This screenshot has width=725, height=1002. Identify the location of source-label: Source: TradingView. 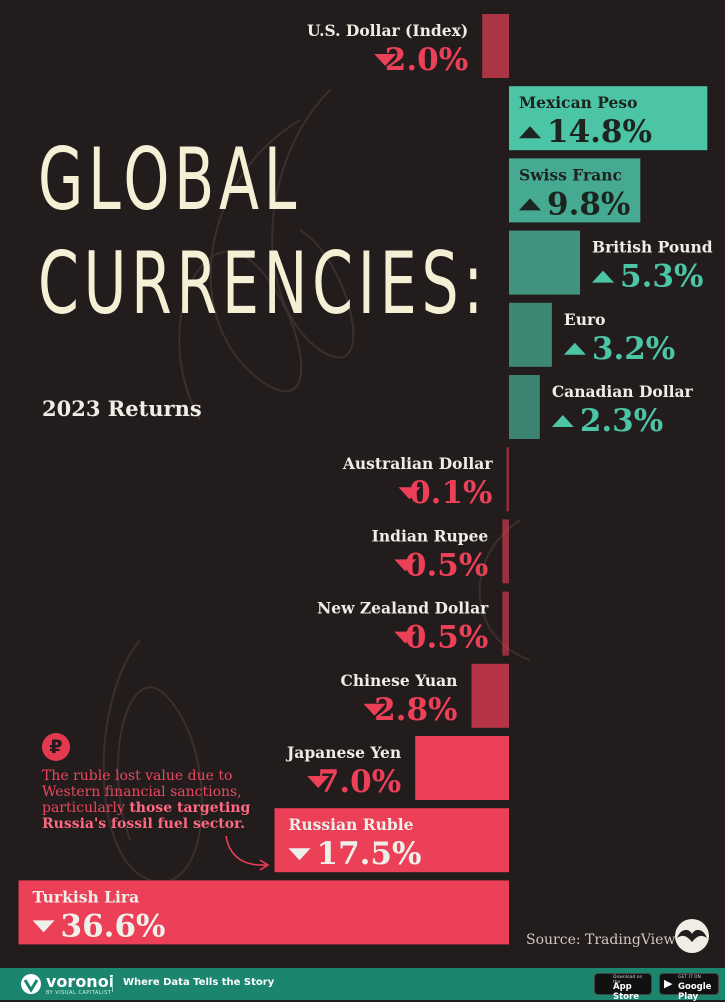
(601, 940).